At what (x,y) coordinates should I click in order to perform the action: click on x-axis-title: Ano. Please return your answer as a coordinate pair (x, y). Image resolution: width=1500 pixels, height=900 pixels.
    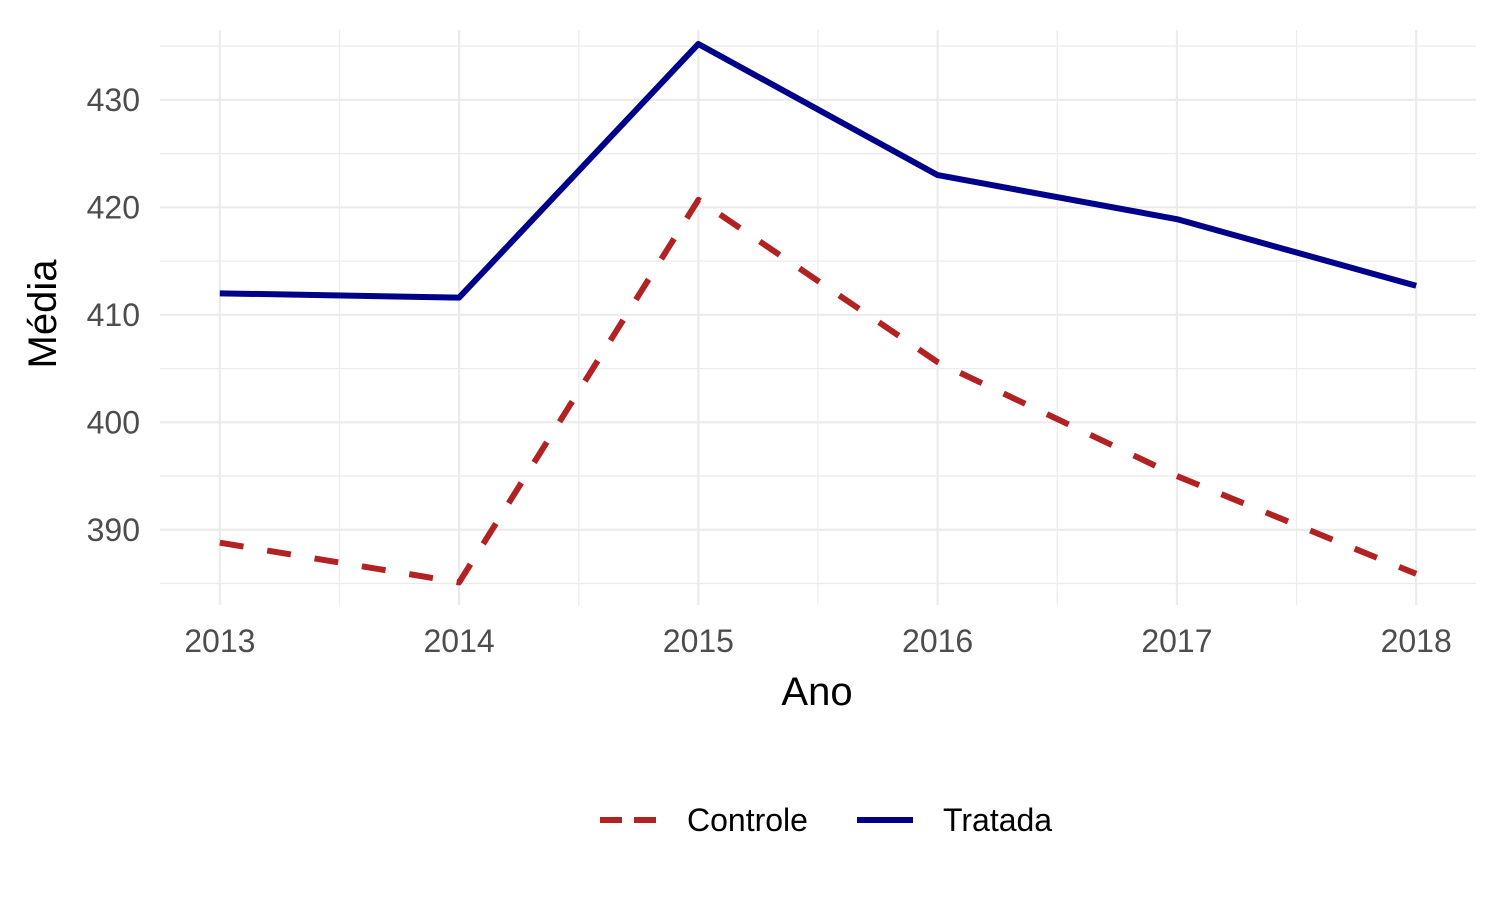
    Looking at the image, I should click on (816, 692).